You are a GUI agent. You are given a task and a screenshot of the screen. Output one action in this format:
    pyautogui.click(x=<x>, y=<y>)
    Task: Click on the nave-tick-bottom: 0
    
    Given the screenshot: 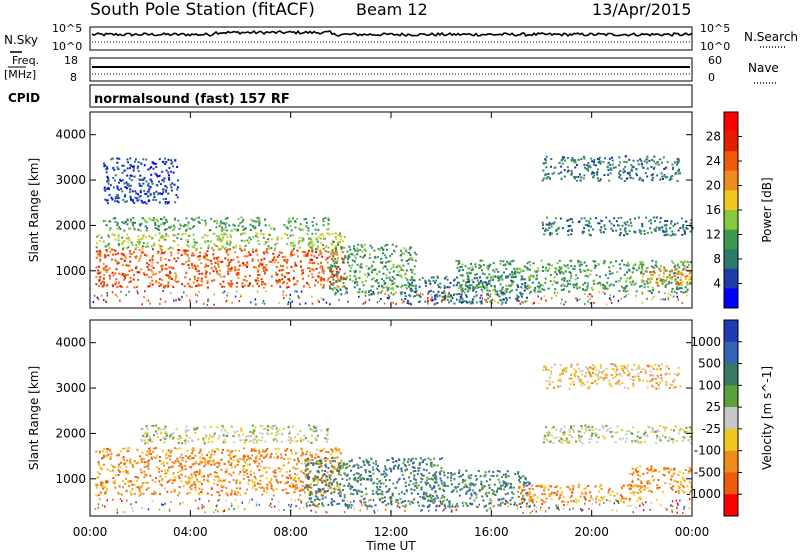 What is the action you would take?
    pyautogui.click(x=711, y=77)
    